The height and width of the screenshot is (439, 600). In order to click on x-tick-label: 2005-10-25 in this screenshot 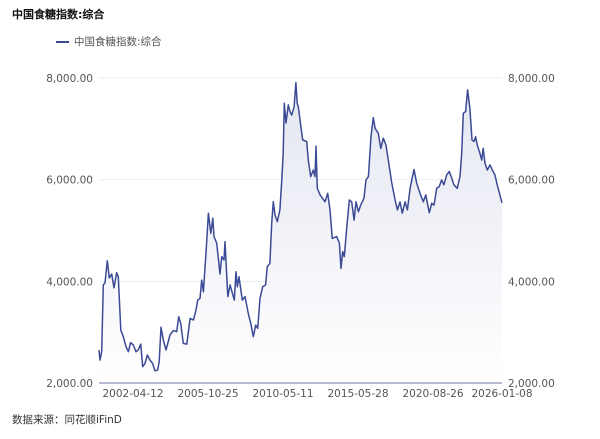, I will do `click(207, 394)`.